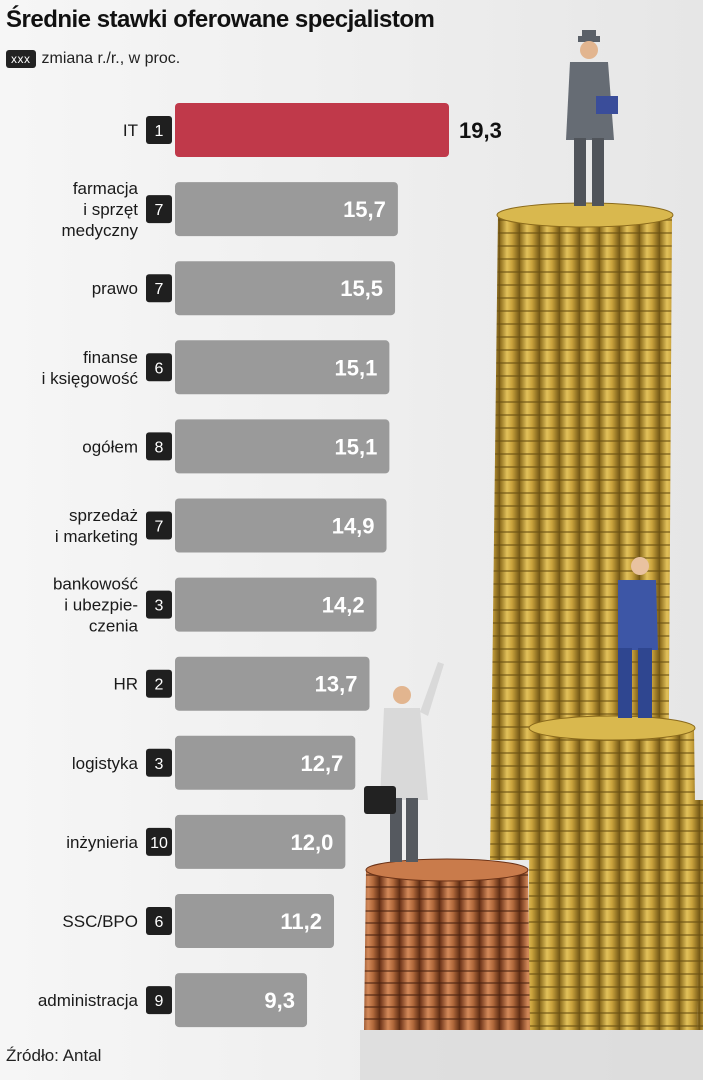 Image resolution: width=703 pixels, height=1080 pixels. What do you see at coordinates (447, 944) in the screenshot?
I see `copper-coin-stack` at bounding box center [447, 944].